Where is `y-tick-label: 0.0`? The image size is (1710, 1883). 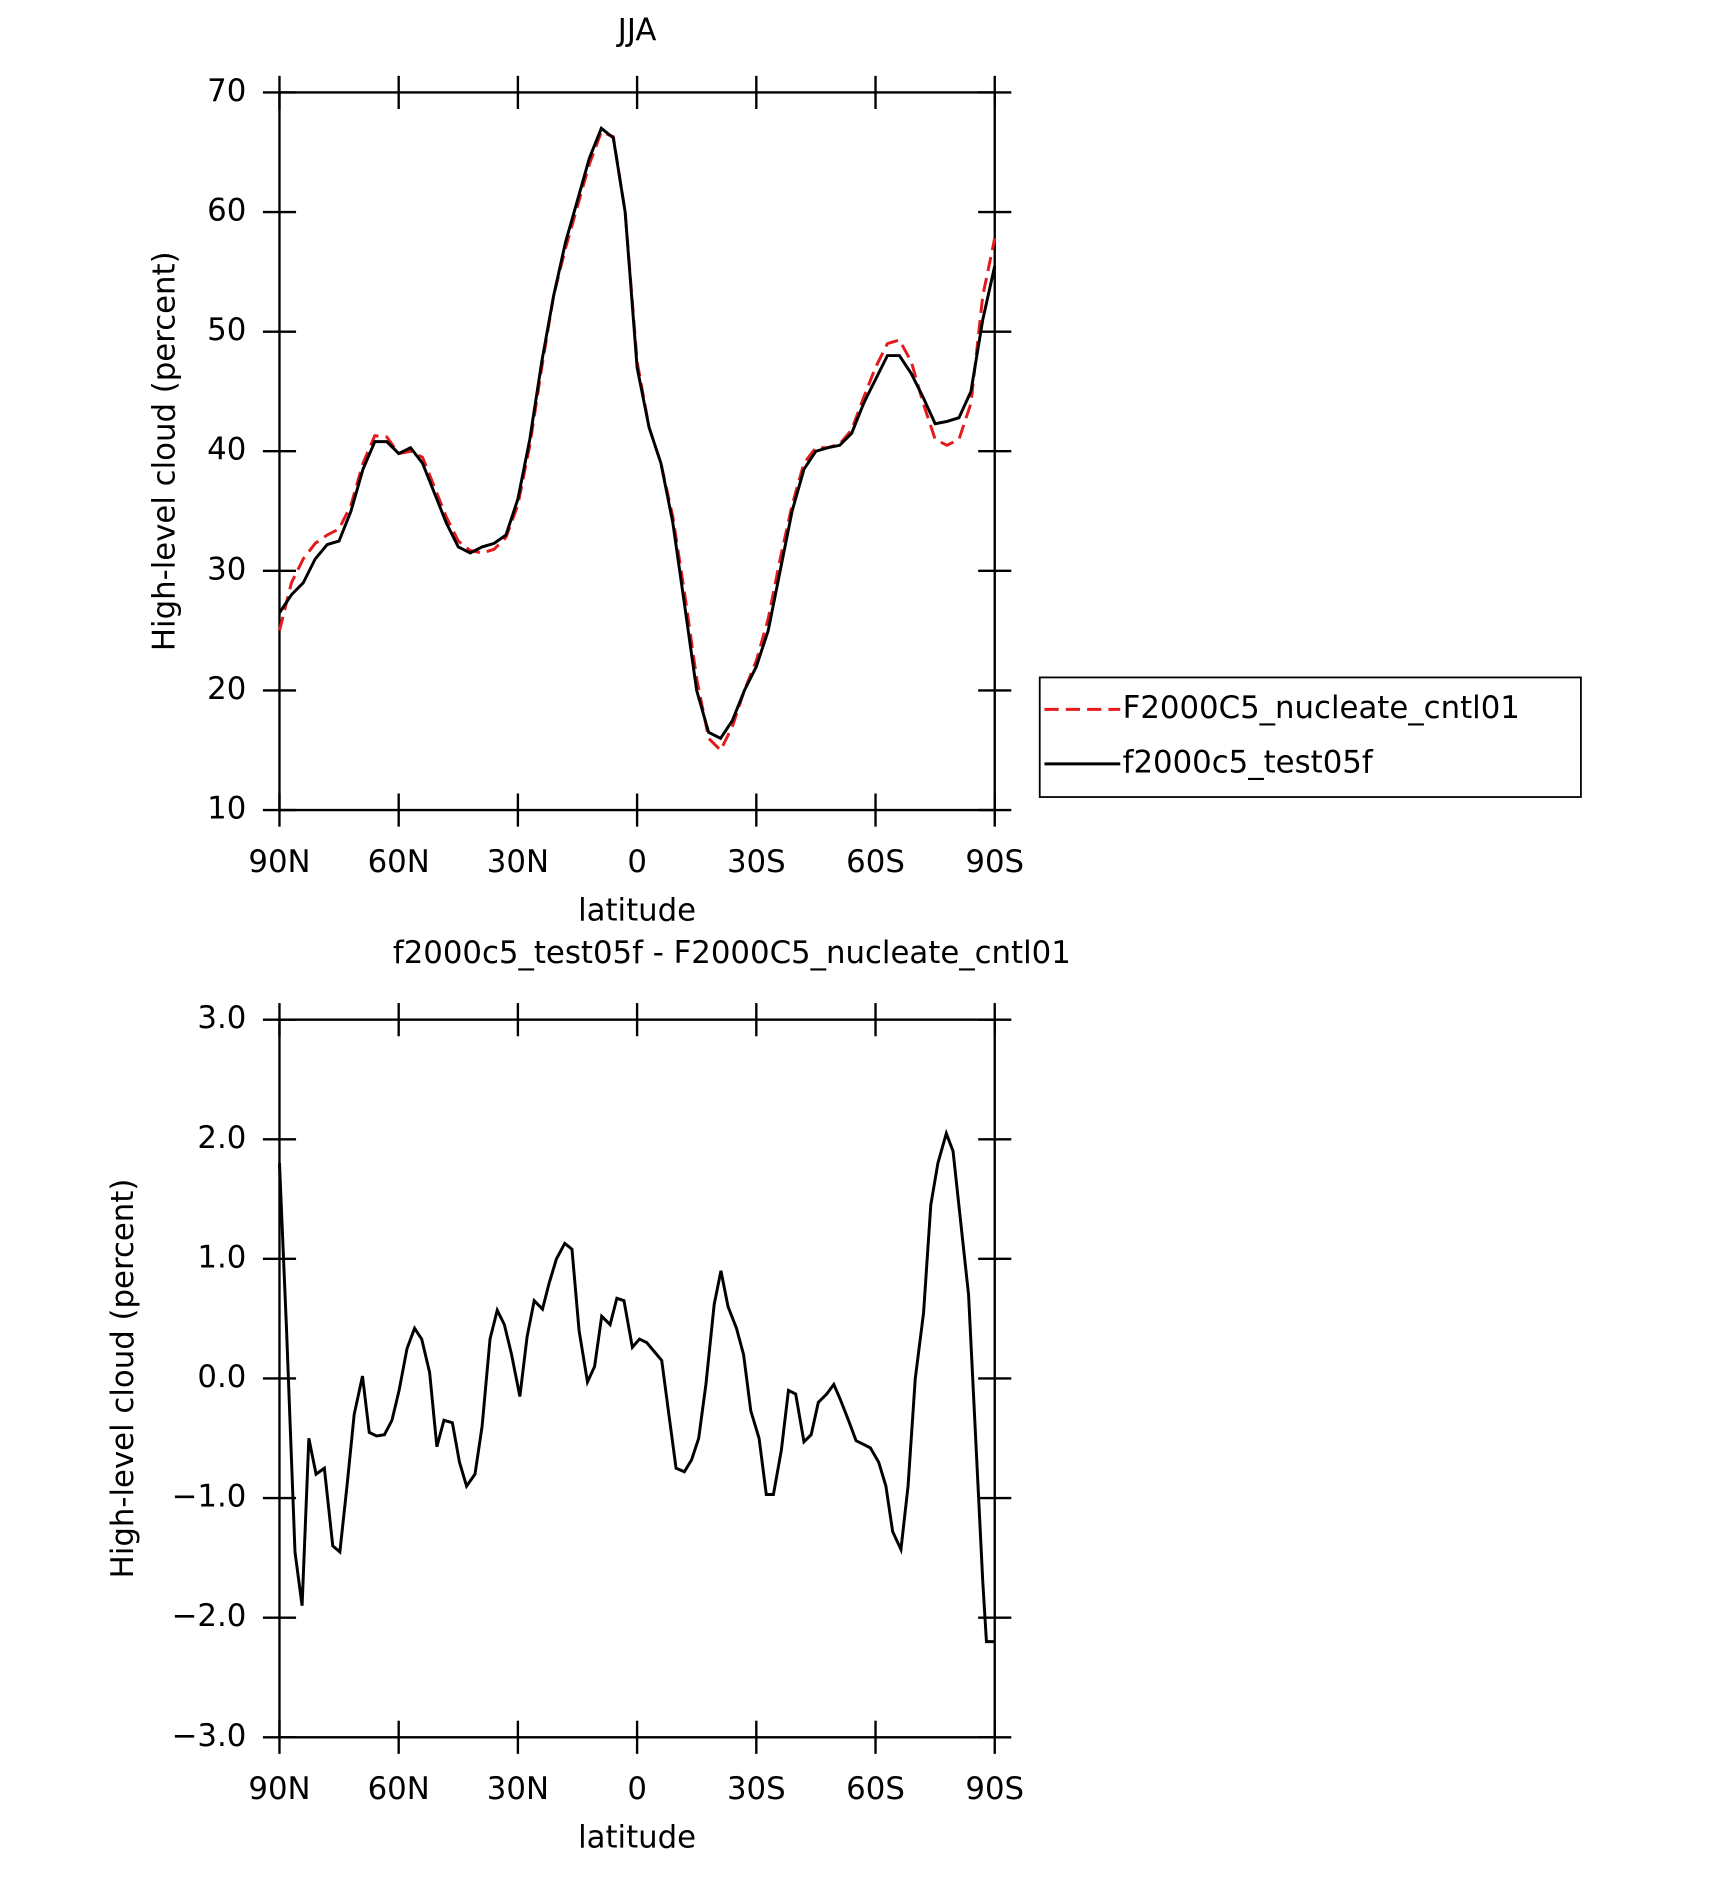
y-tick-label: 0.0 is located at coordinates (221, 1377).